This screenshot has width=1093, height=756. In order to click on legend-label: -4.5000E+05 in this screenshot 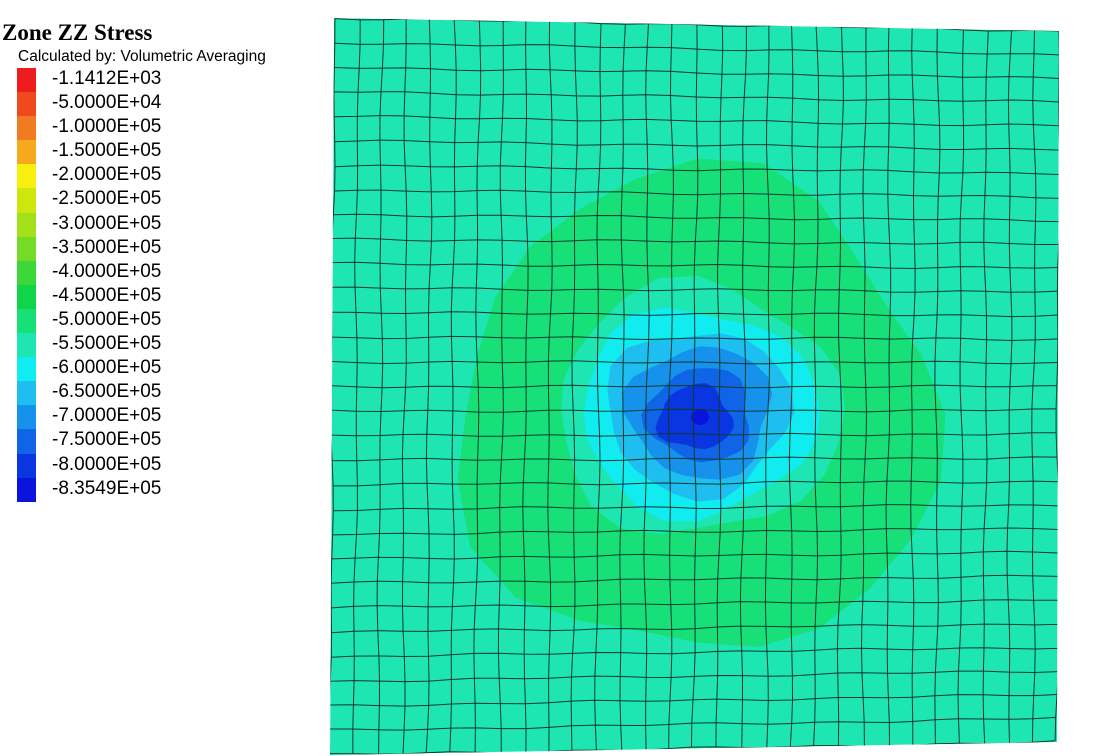, I will do `click(107, 295)`.